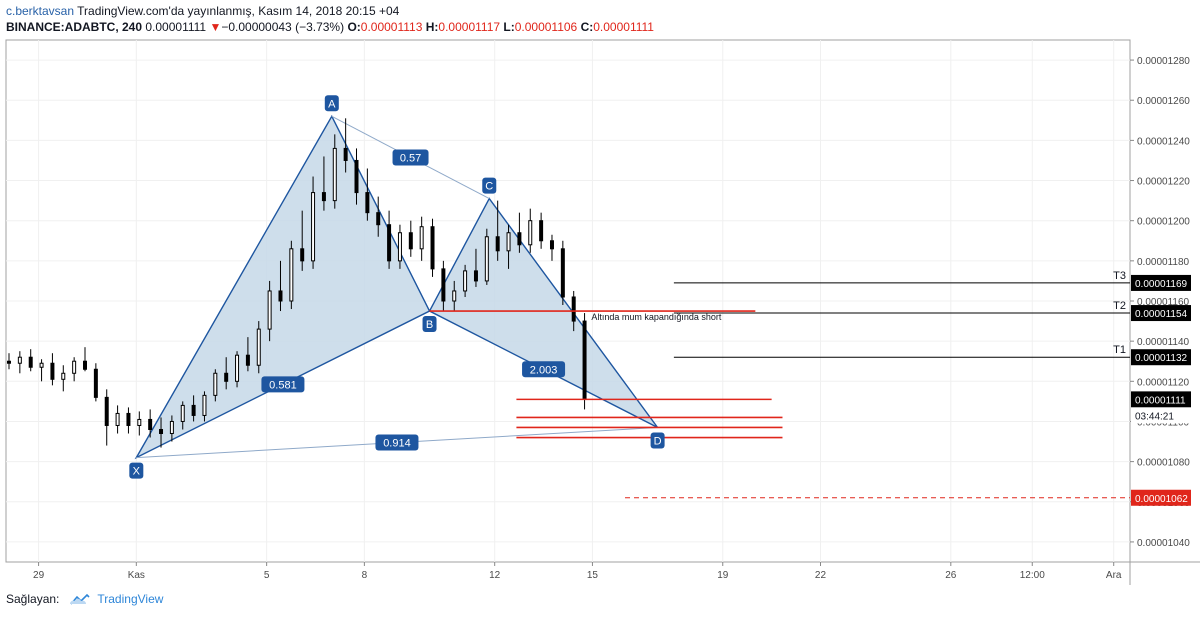 The height and width of the screenshot is (619, 1200). I want to click on ratio-label-text: 0.914, so click(397, 444).